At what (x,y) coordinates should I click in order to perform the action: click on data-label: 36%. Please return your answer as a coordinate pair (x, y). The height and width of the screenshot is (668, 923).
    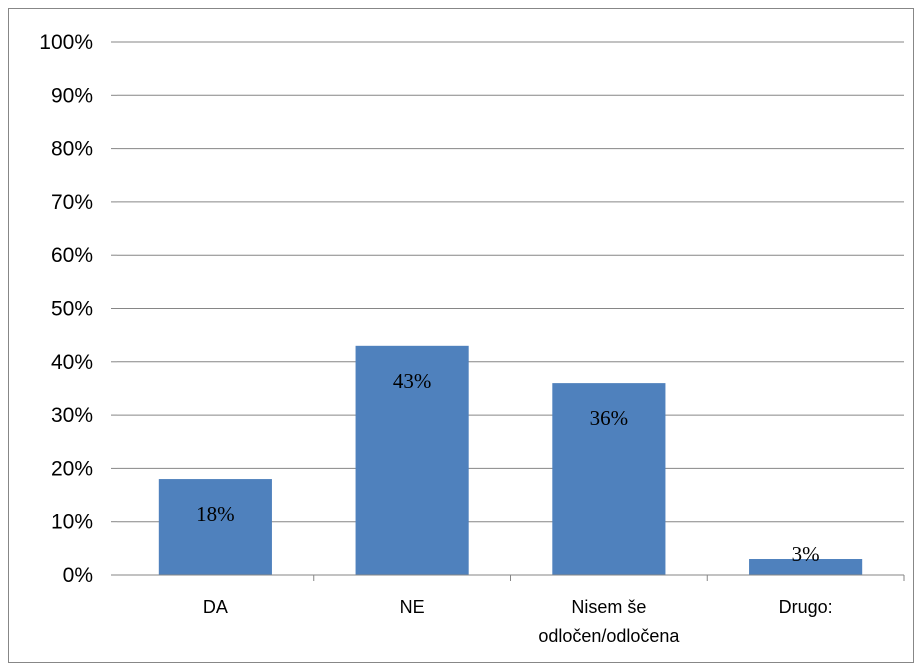
    Looking at the image, I should click on (609, 418).